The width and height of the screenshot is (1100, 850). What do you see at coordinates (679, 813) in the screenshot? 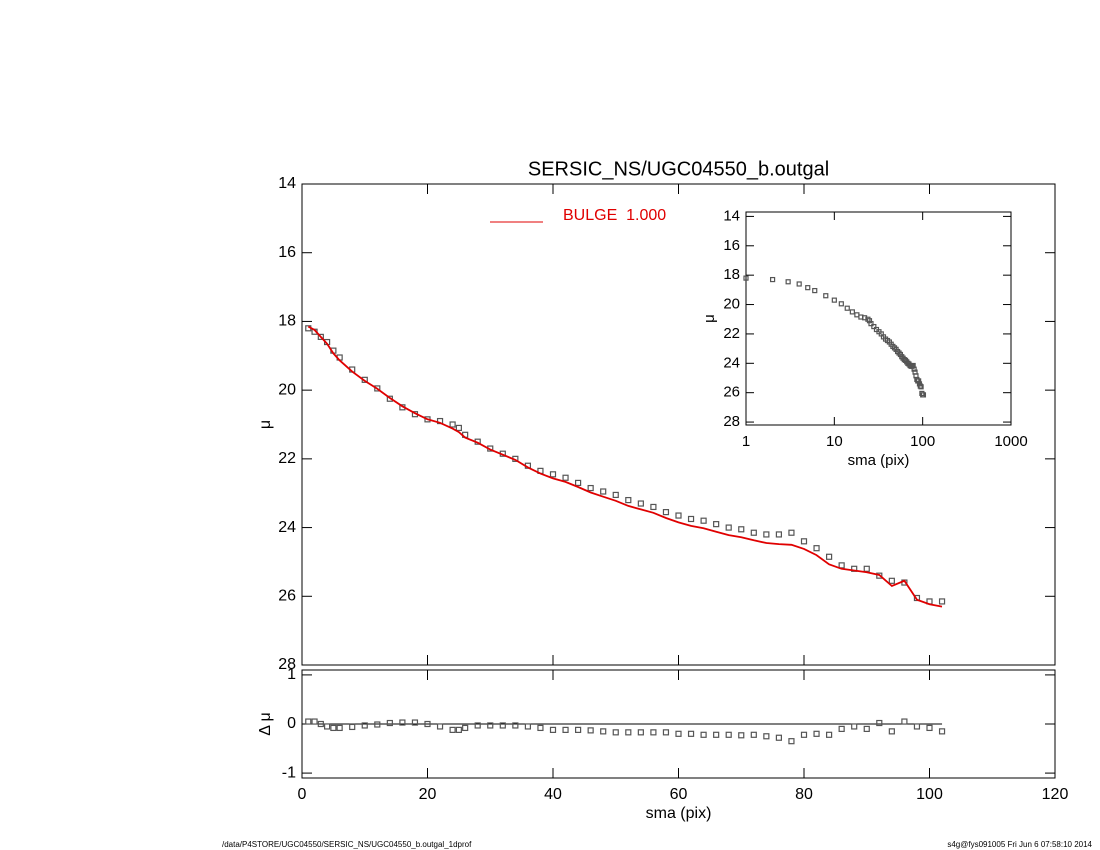
I see `x-axis-label: sma (pix)` at bounding box center [679, 813].